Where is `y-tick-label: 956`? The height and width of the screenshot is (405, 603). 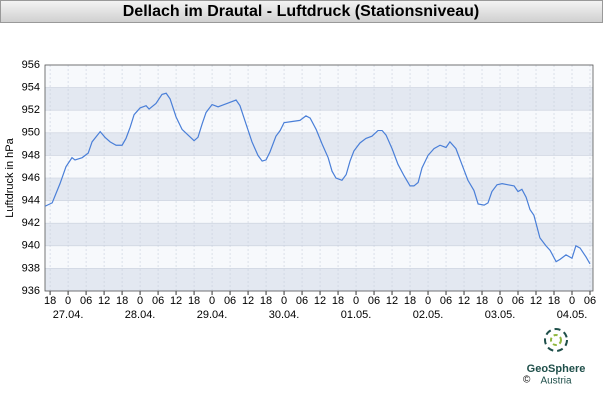
y-tick-label: 956 is located at coordinates (31, 65).